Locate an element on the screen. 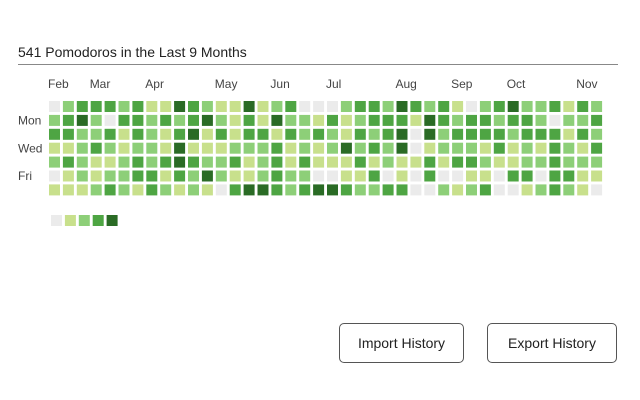  legend-swatch is located at coordinates (70, 220).